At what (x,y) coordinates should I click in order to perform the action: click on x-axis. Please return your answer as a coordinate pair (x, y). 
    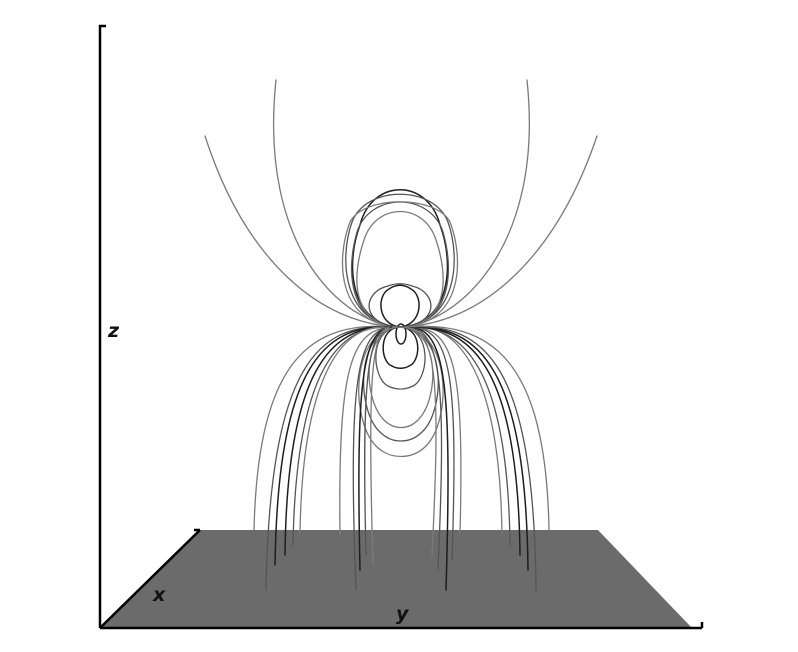
    Looking at the image, I should click on (150, 579).